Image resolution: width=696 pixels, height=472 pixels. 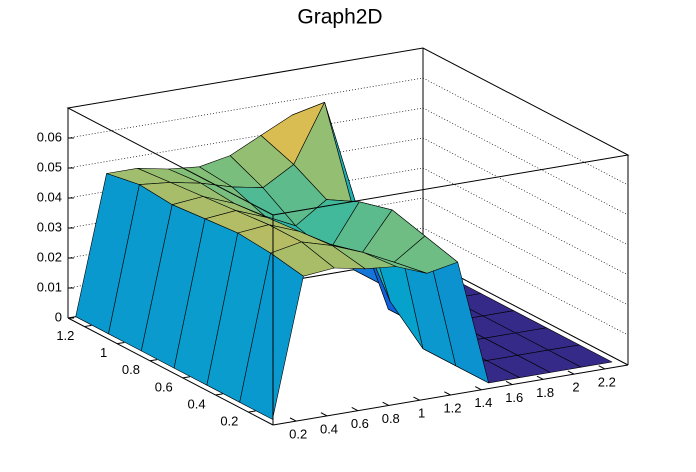 I want to click on x-tick-label: 1.4, so click(x=483, y=402).